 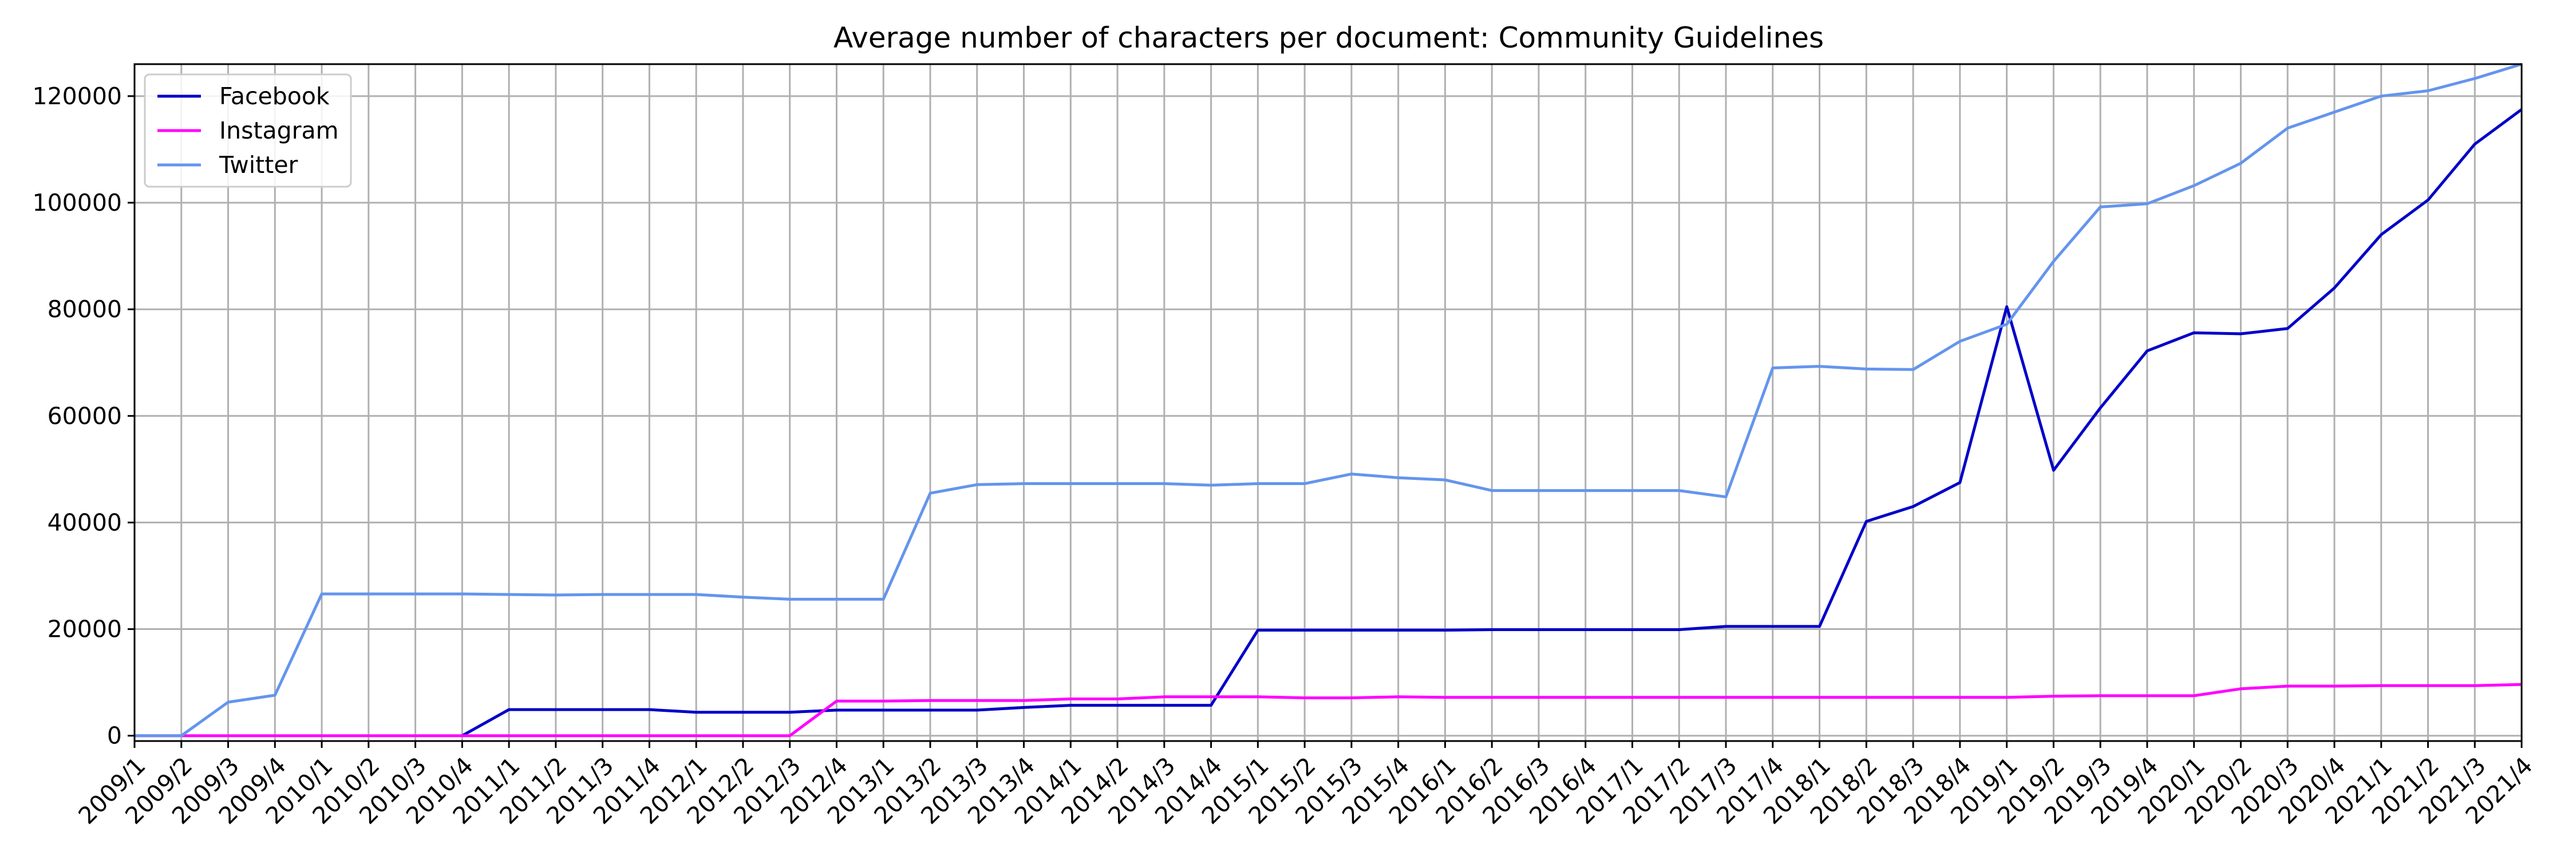 I want to click on legend-label: Facebook, so click(x=274, y=96).